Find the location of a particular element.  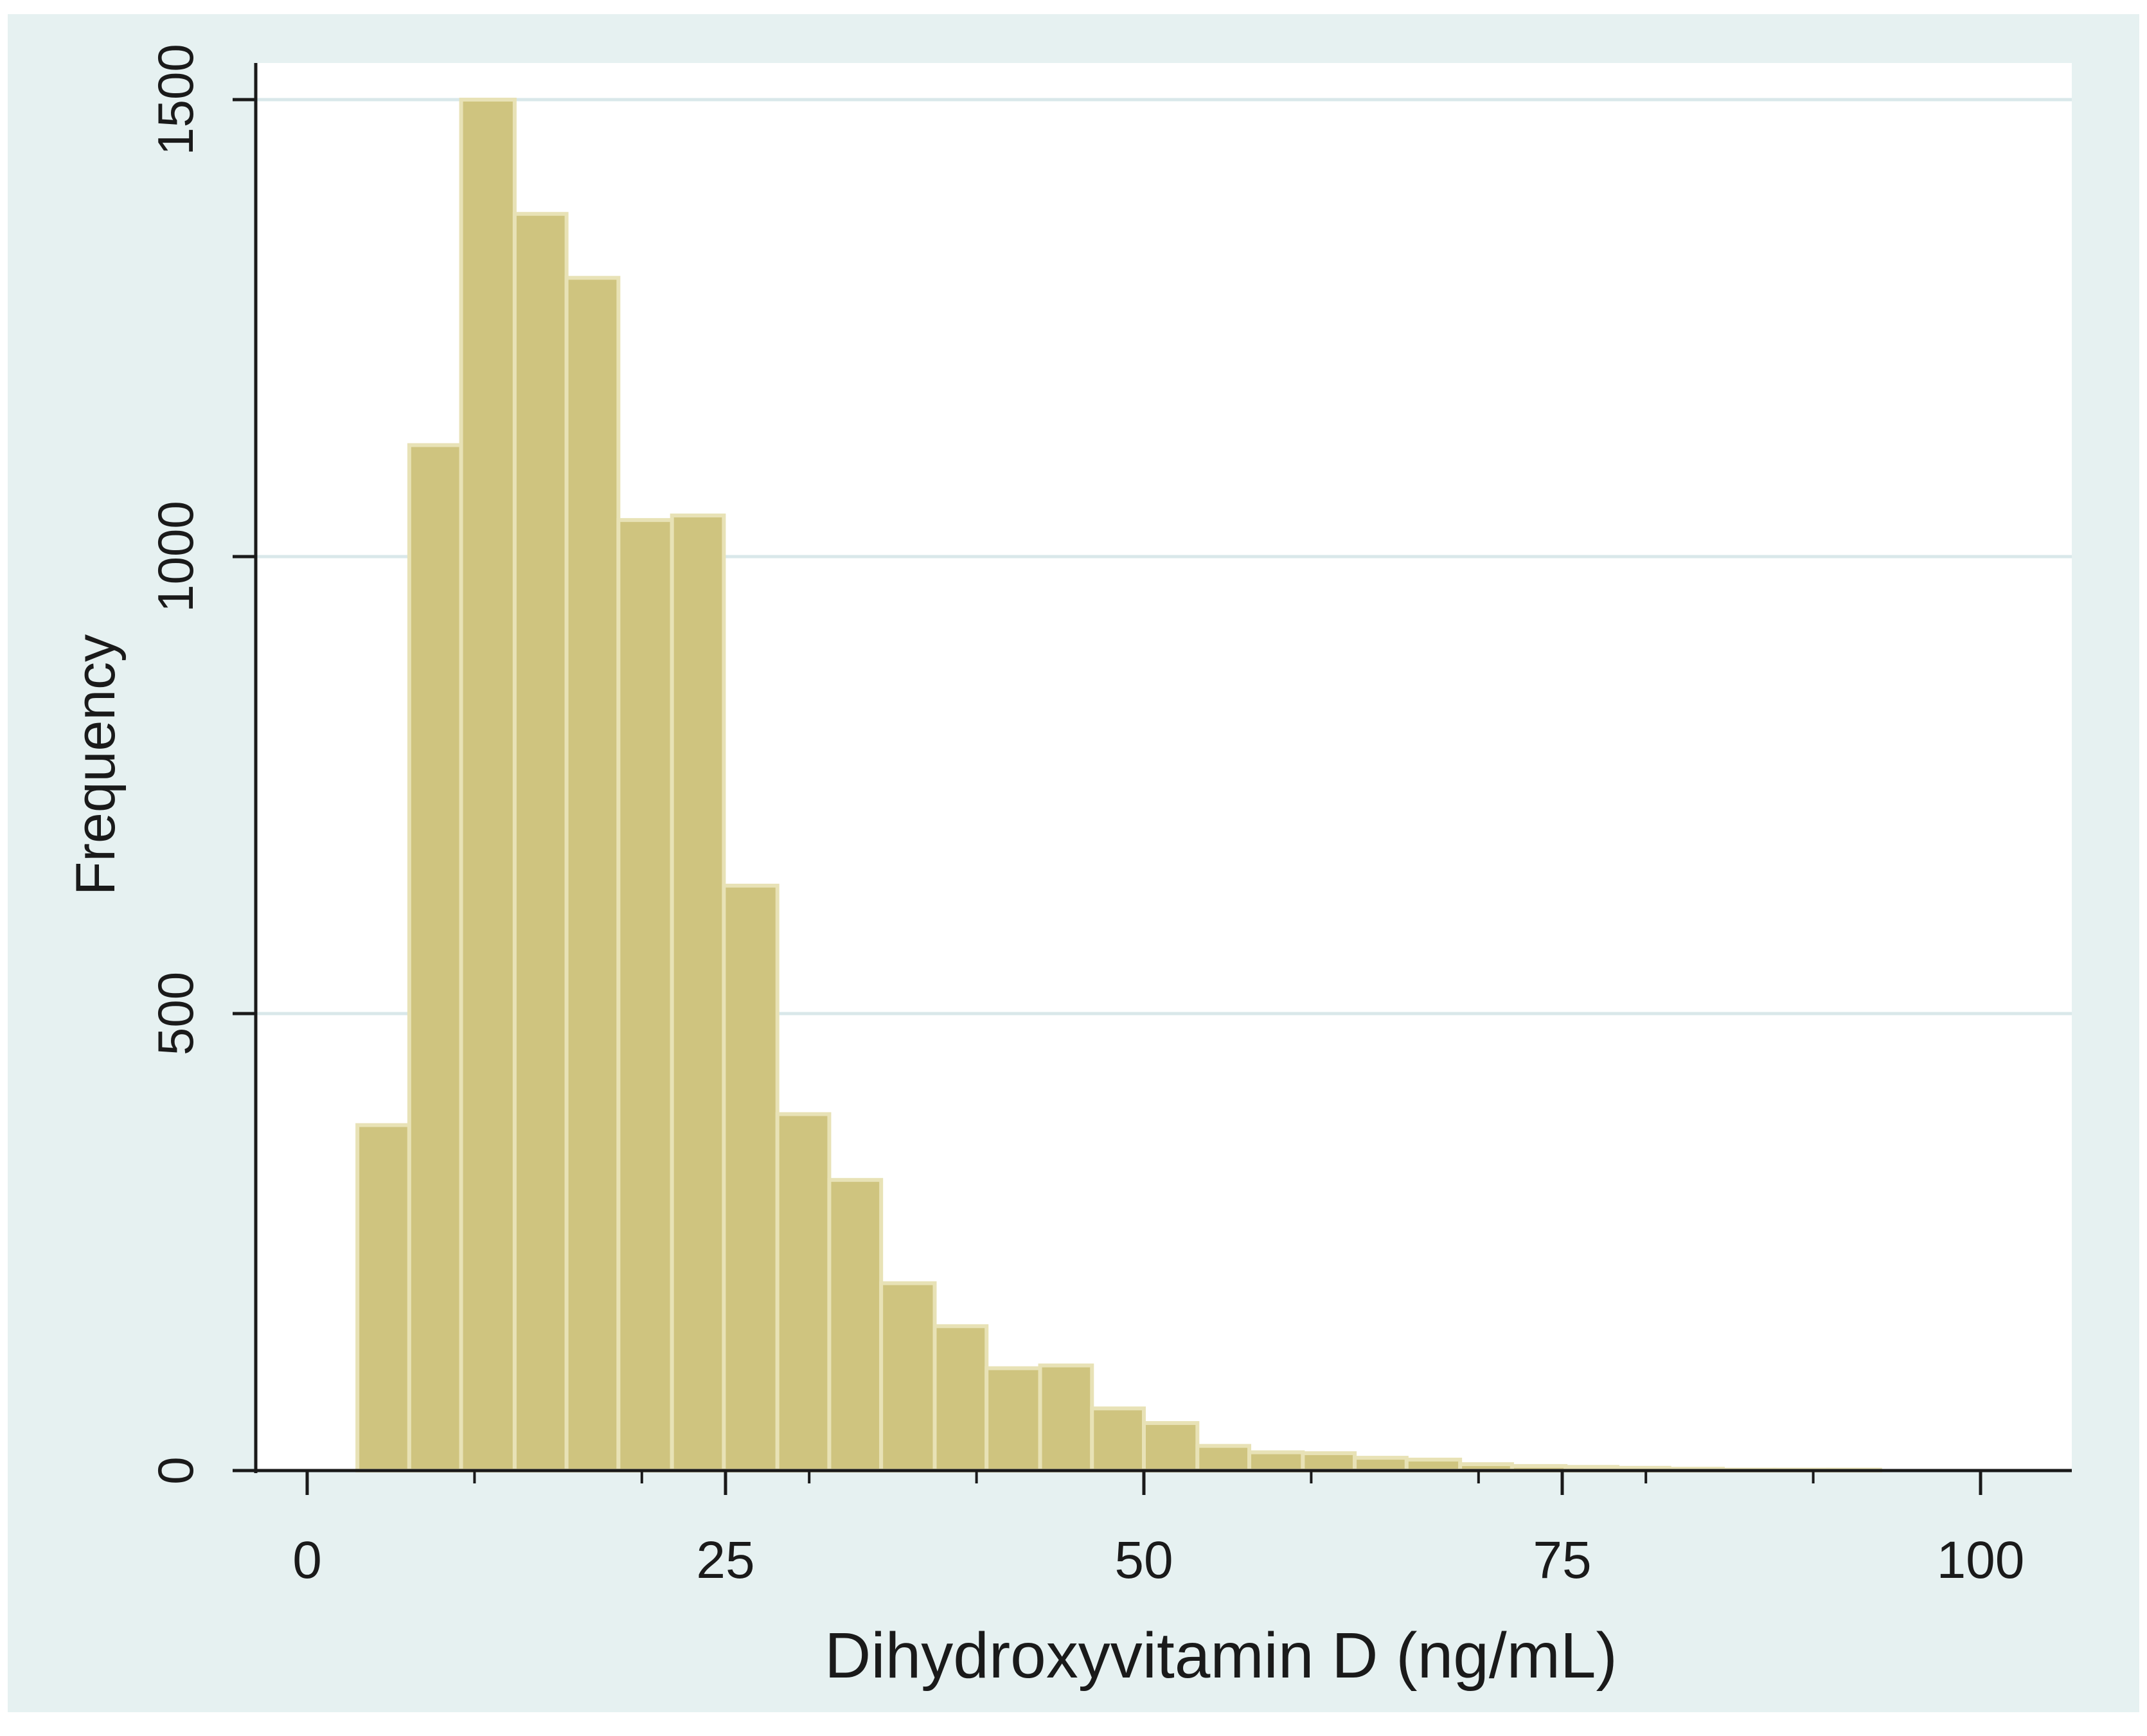

x-tick-label-75: 75 is located at coordinates (1562, 1560).